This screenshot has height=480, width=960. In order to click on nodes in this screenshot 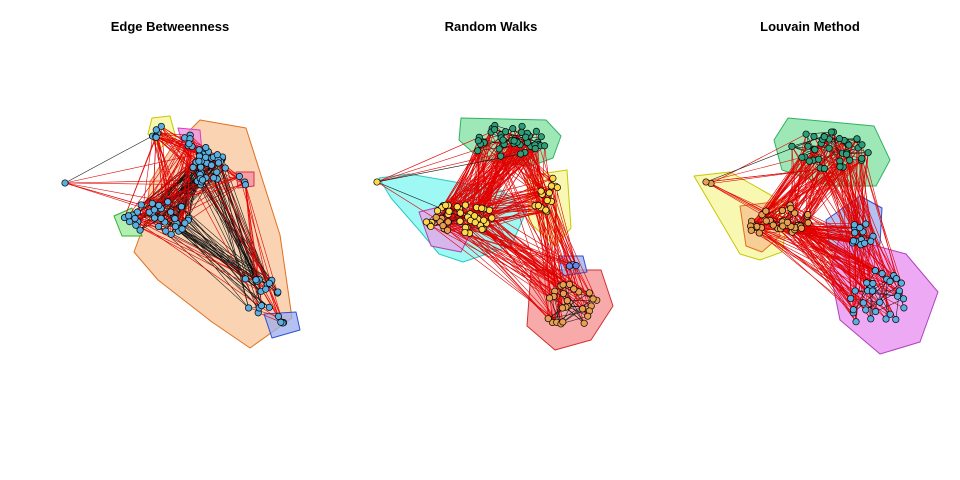, I will do `click(805, 227)`.